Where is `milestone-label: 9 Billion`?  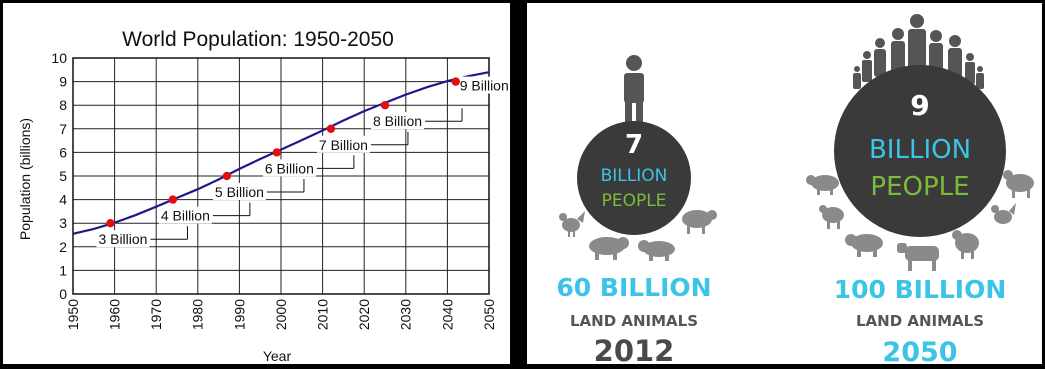
milestone-label: 9 Billion is located at coordinates (484, 86).